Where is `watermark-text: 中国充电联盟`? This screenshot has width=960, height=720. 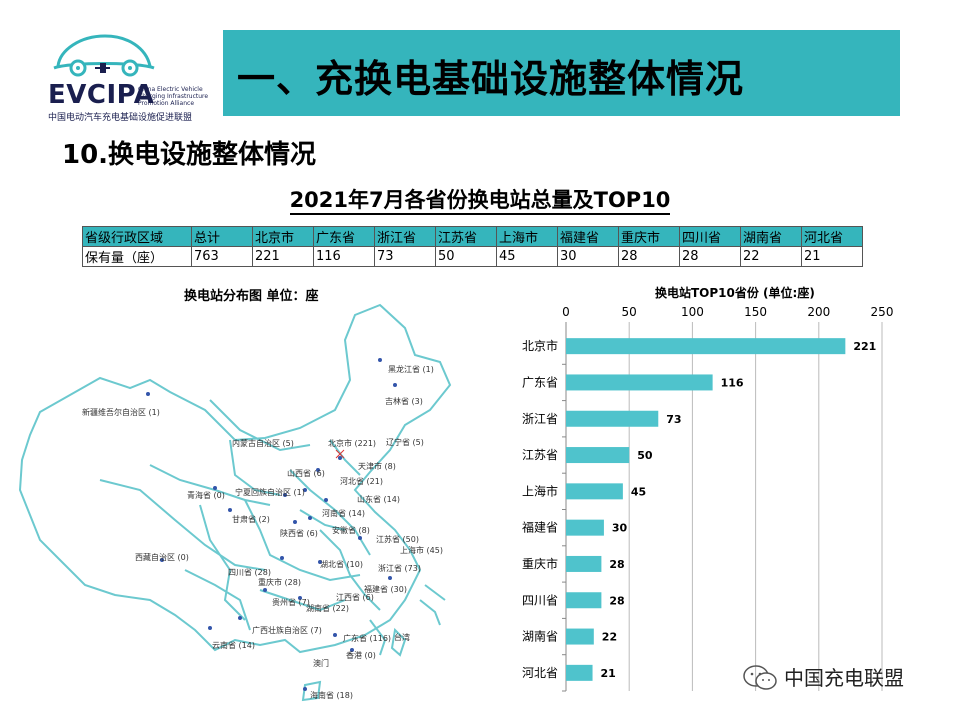 watermark-text: 中国充电联盟 is located at coordinates (844, 678).